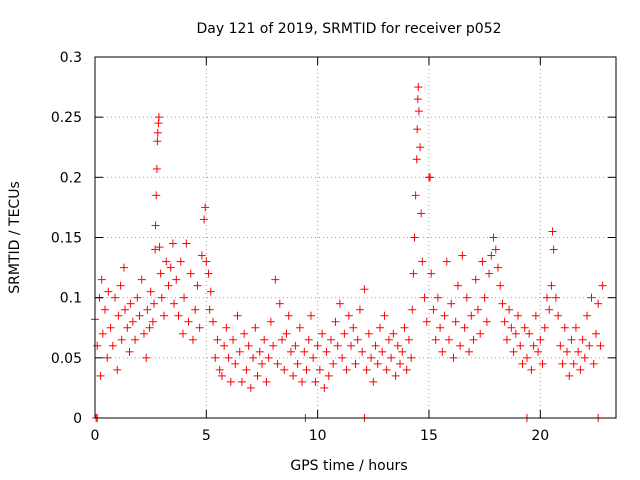 This screenshot has height=480, width=640. Describe the element at coordinates (348, 466) in the screenshot. I see `x-axis-label: GPS time / hours` at that location.